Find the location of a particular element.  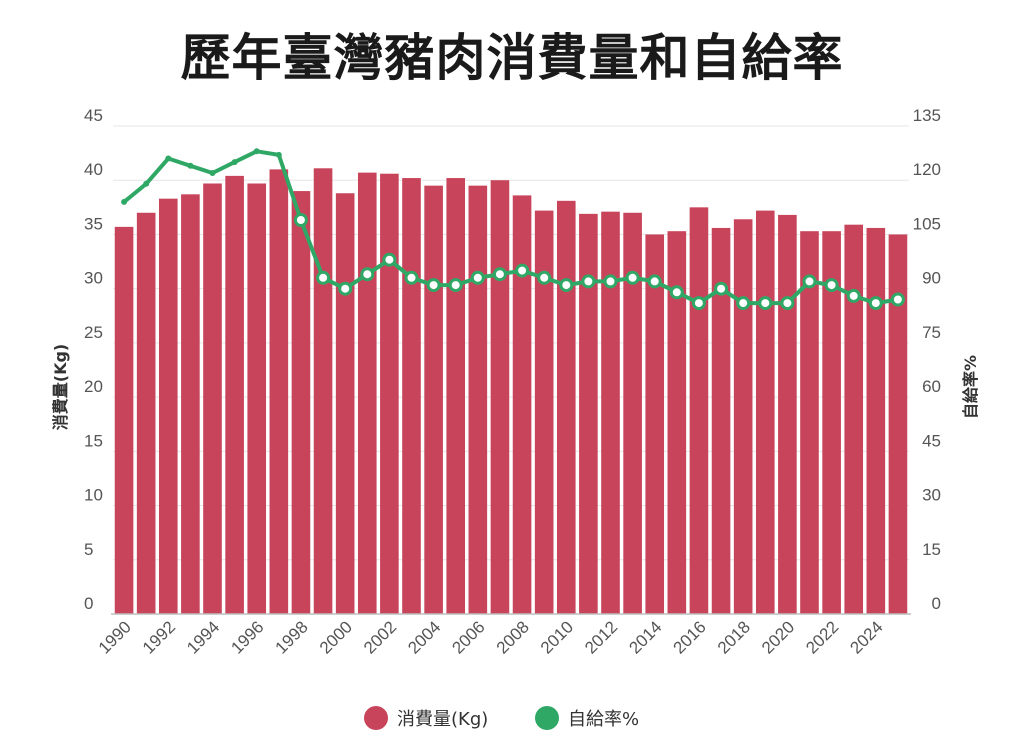

y-tick-left: 0 is located at coordinates (88, 603).